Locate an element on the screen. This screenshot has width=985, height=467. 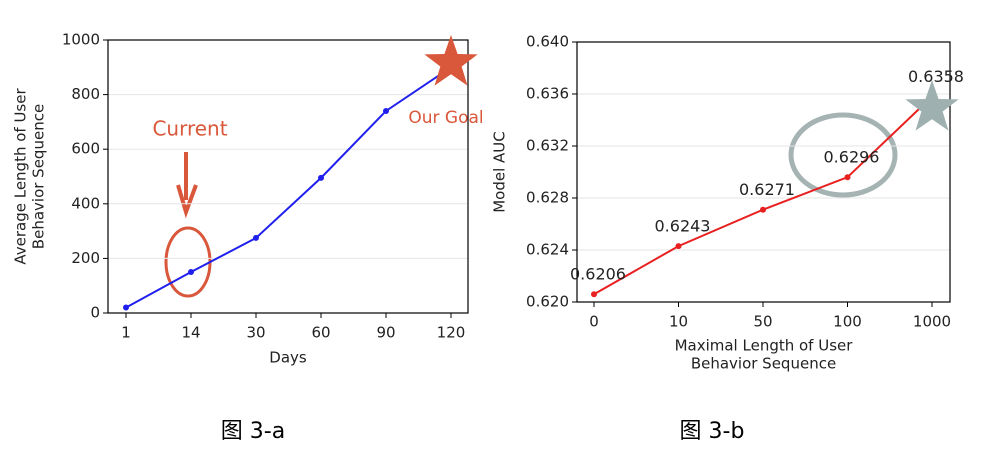
caption: 图 3-a is located at coordinates (253, 431).